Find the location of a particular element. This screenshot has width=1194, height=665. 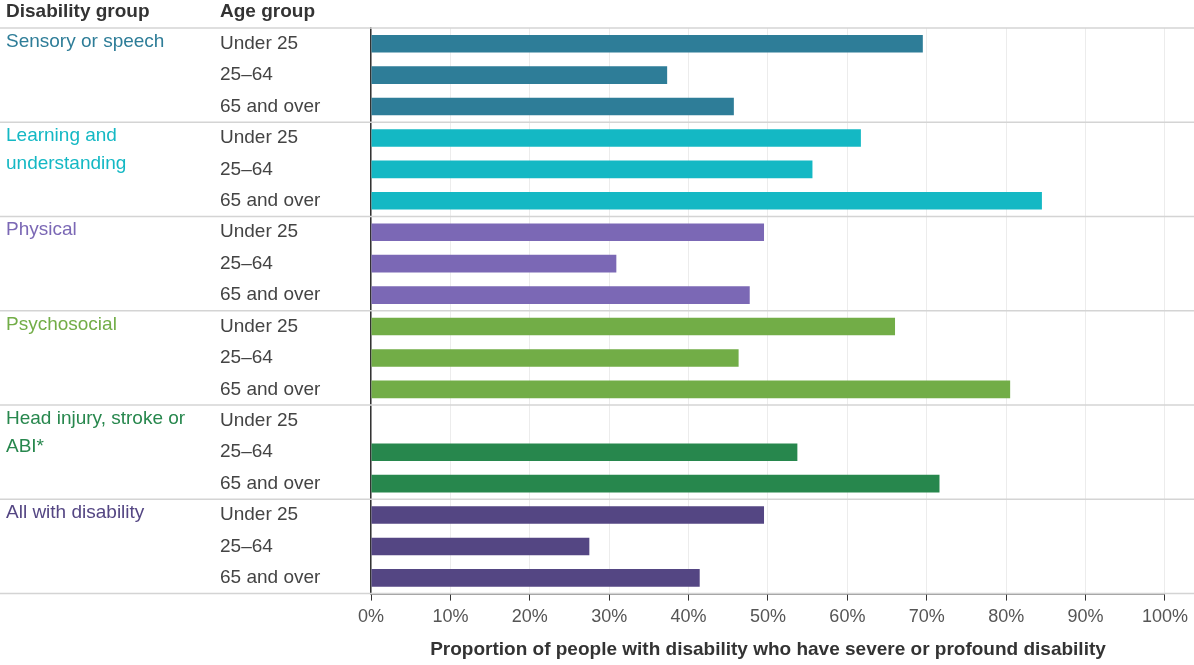

x-tick-label: 90% is located at coordinates (1085, 616).